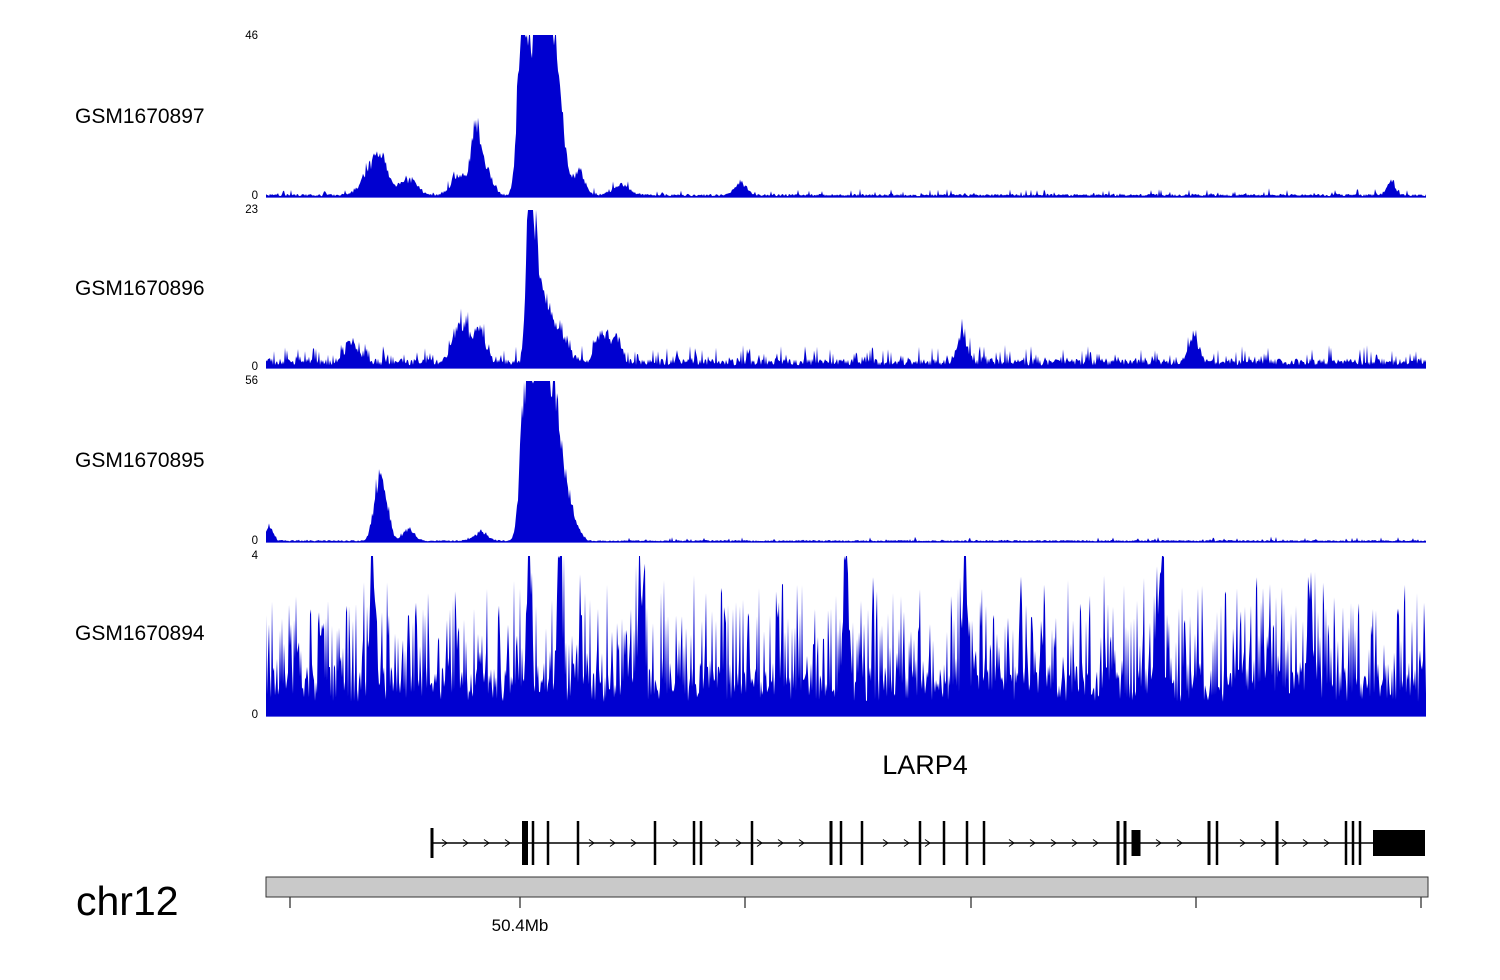  I want to click on chromosome-ruler, so click(847, 892).